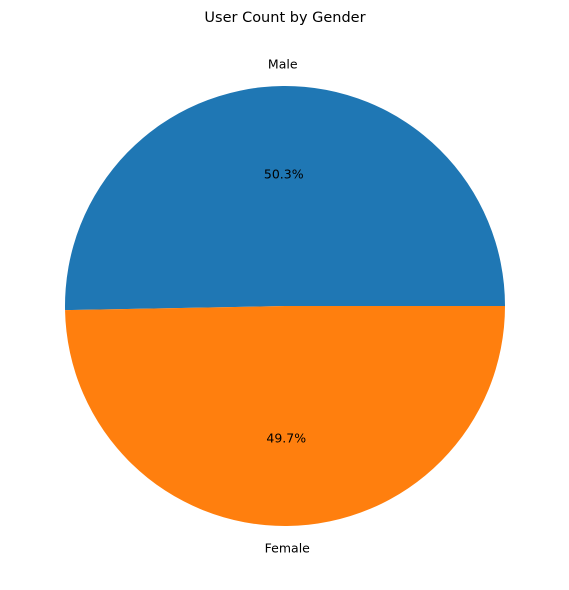 This screenshot has height=590, width=569. I want to click on pie-labels: Male 50.3% Female 49.7%, so click(287, 306).